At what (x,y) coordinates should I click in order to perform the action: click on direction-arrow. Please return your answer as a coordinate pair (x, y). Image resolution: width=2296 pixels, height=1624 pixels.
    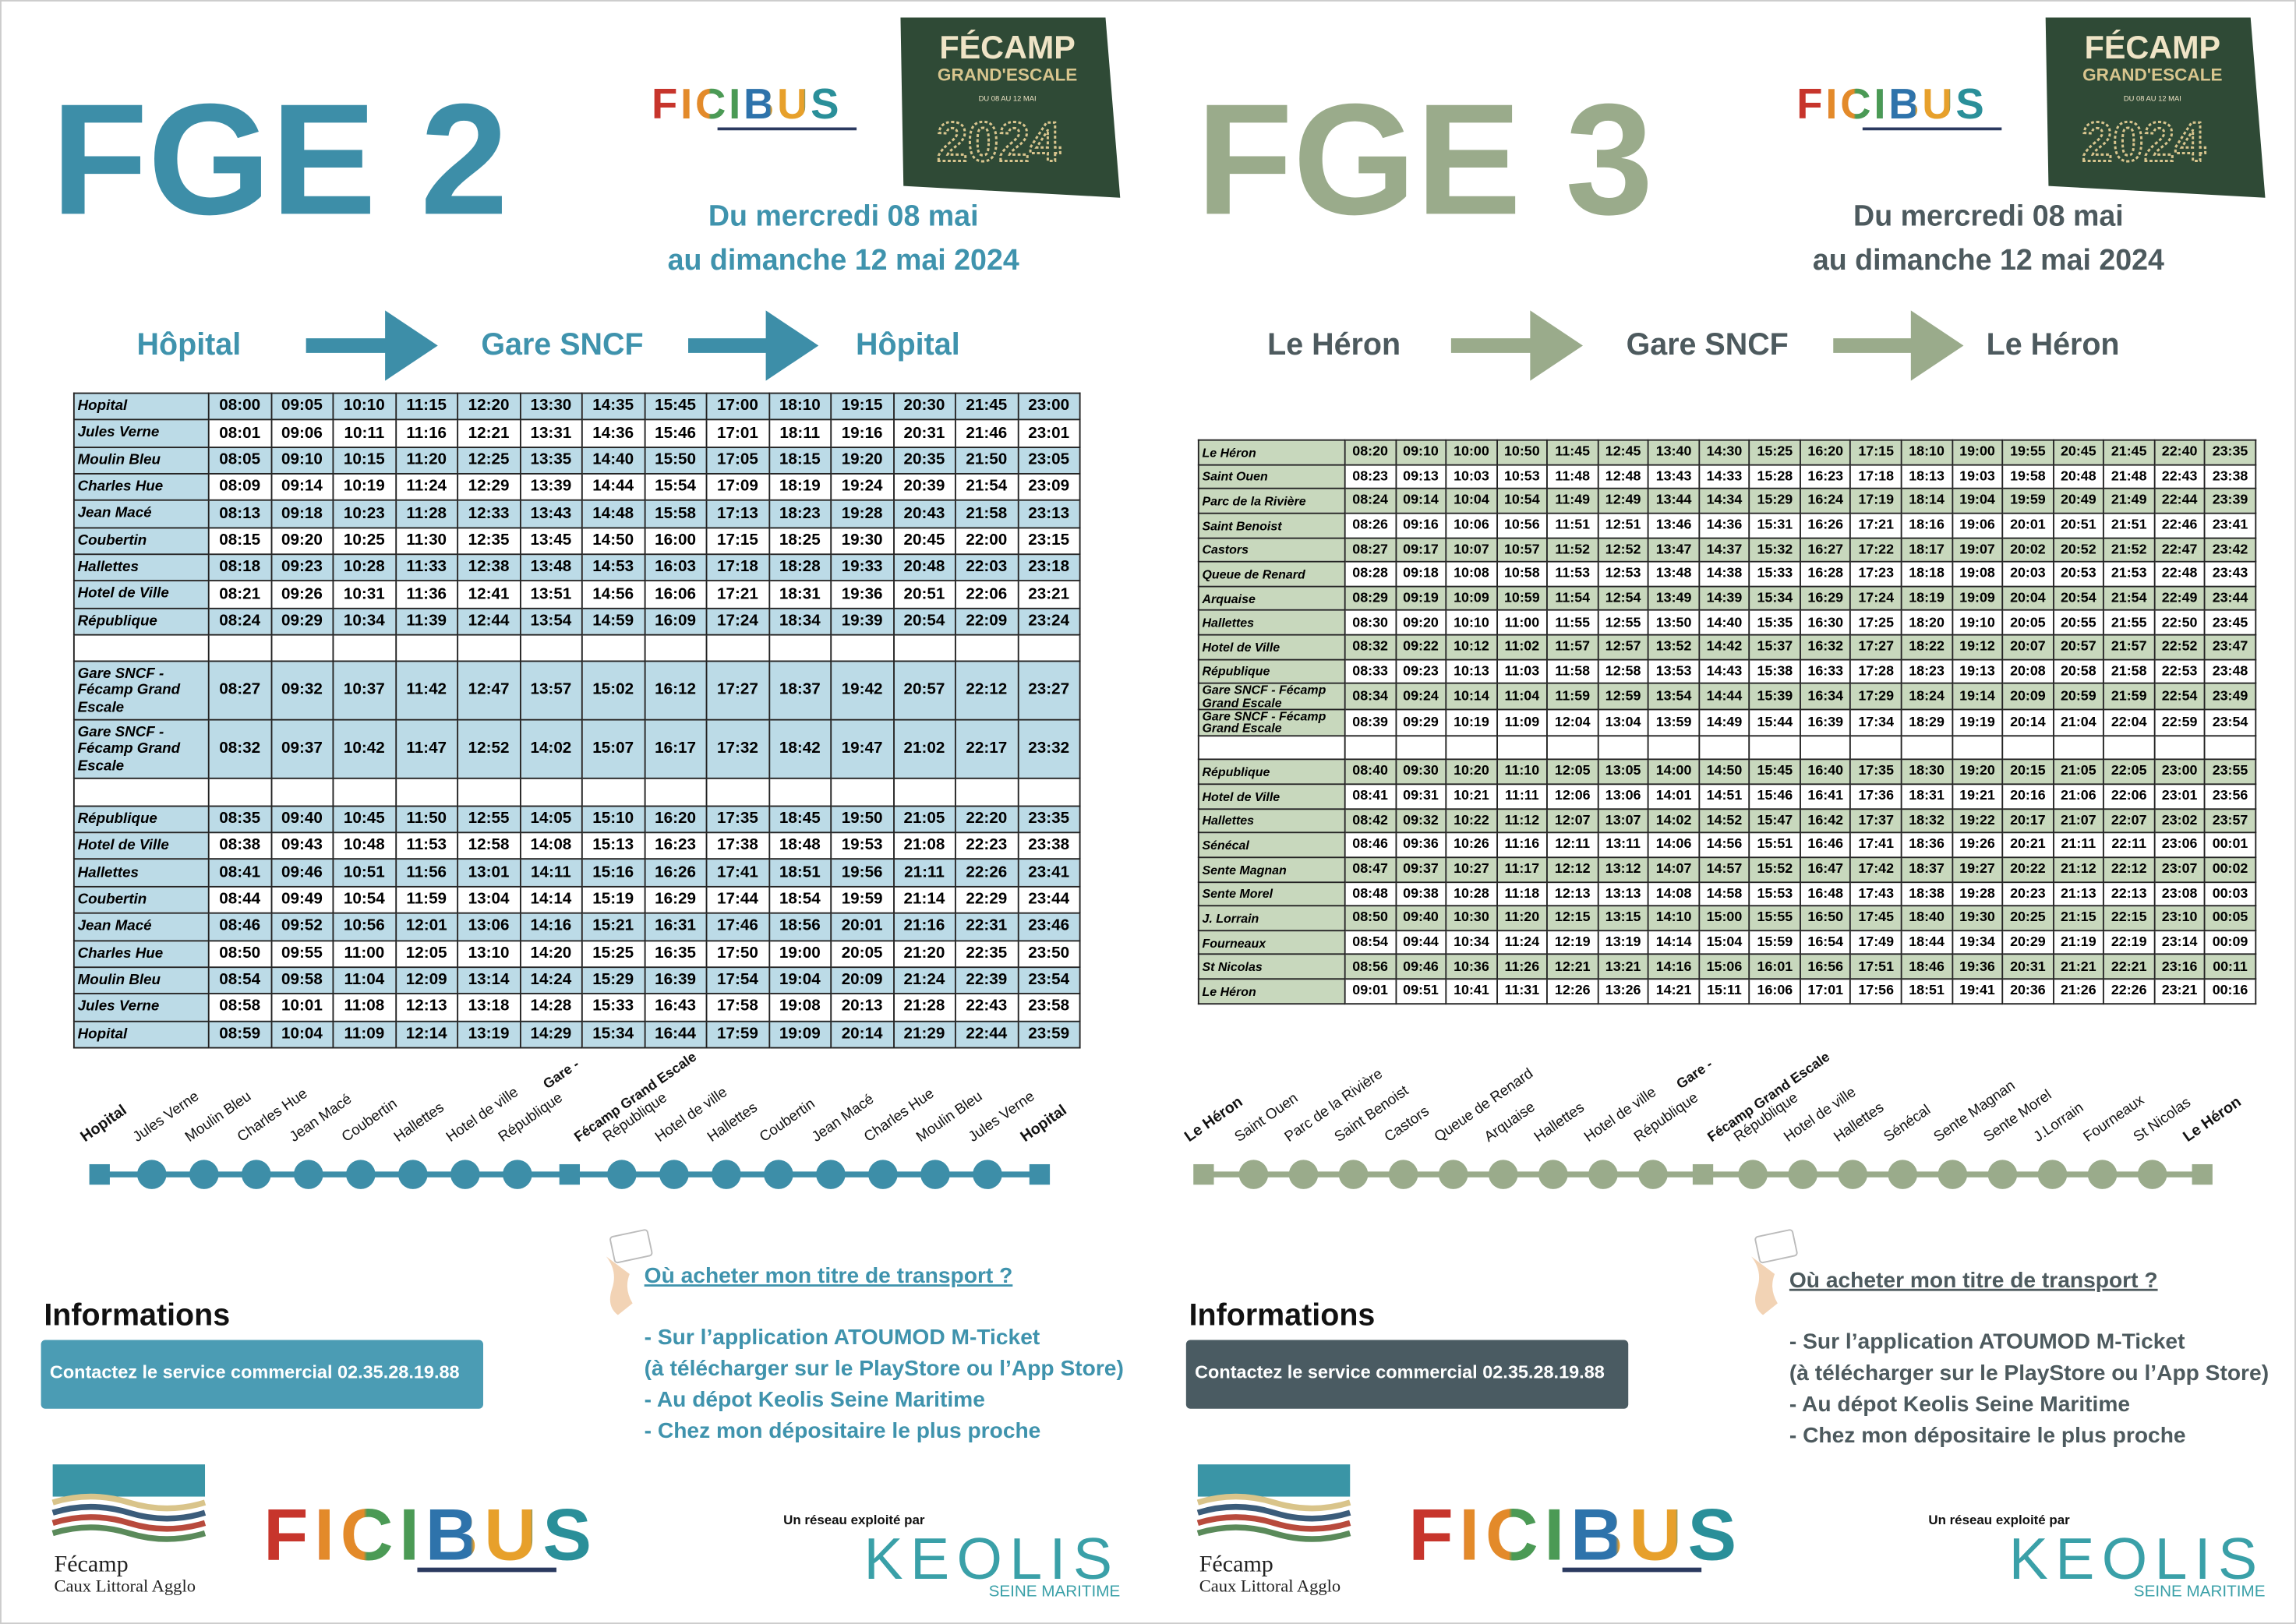
    Looking at the image, I should click on (753, 345).